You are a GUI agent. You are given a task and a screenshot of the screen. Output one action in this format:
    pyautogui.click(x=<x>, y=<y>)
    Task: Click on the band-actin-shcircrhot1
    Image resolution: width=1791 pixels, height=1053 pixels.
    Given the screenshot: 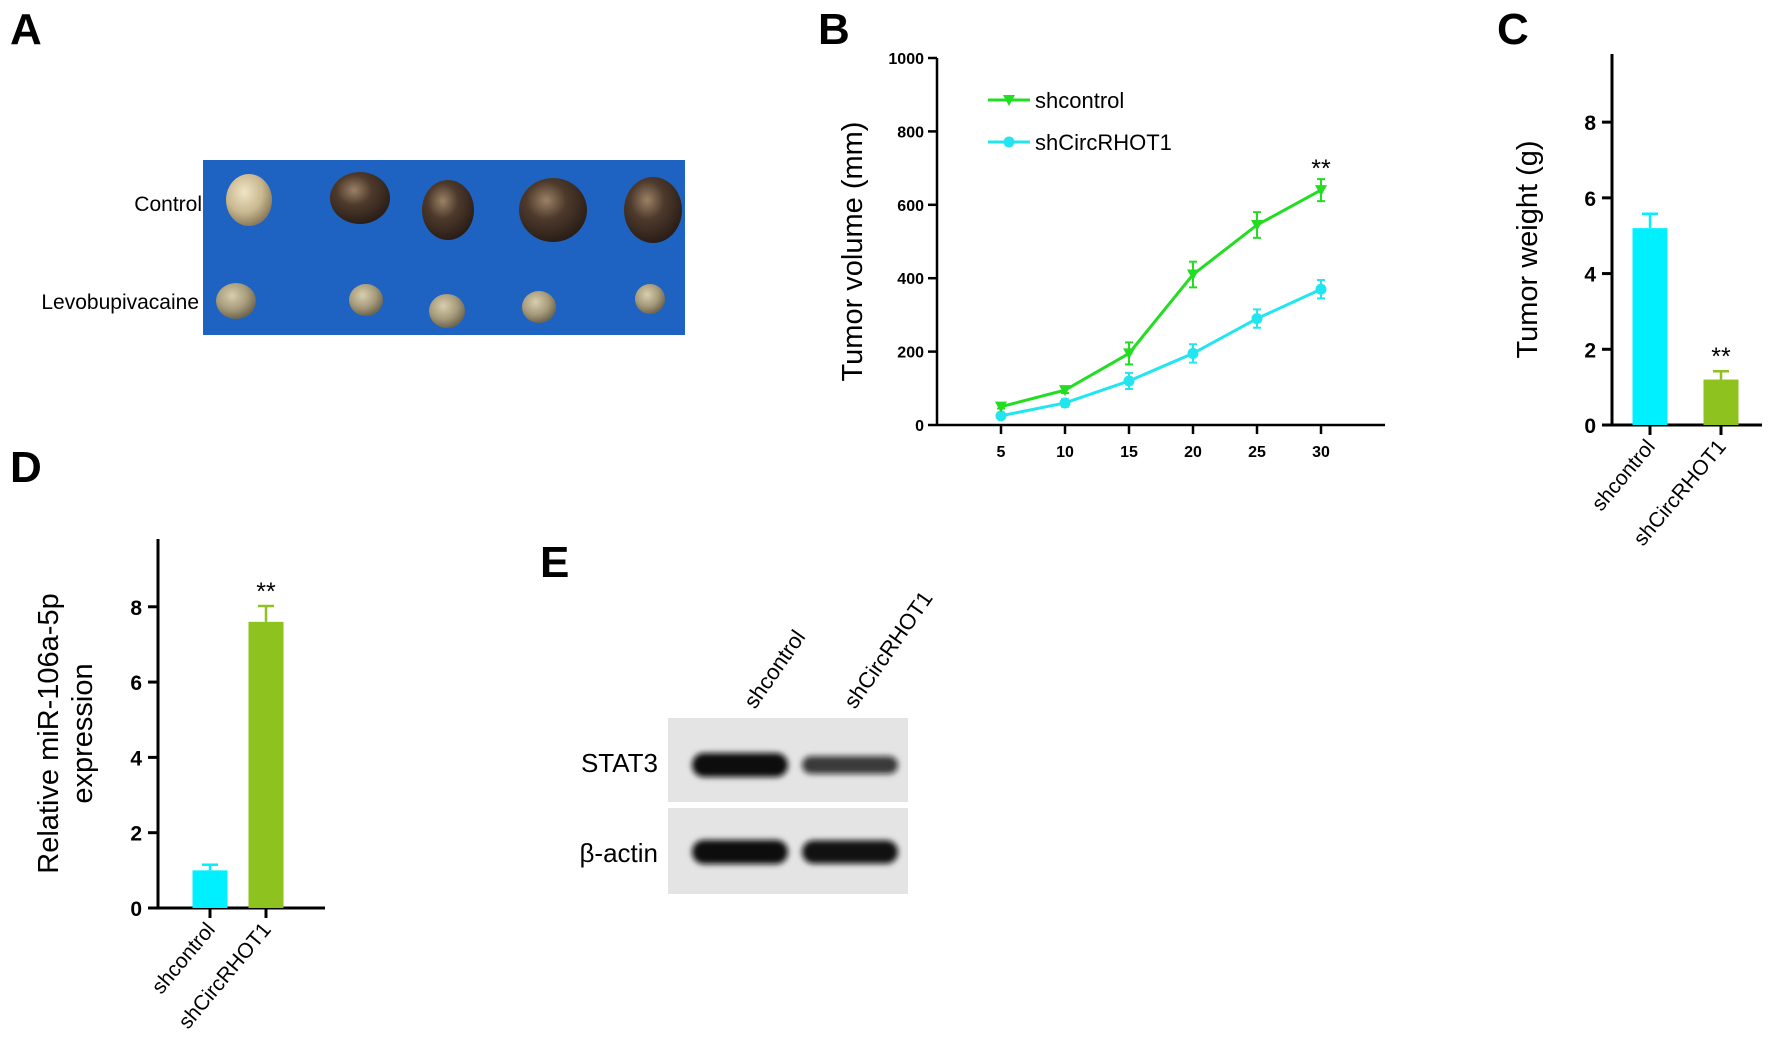 What is the action you would take?
    pyautogui.click(x=850, y=852)
    